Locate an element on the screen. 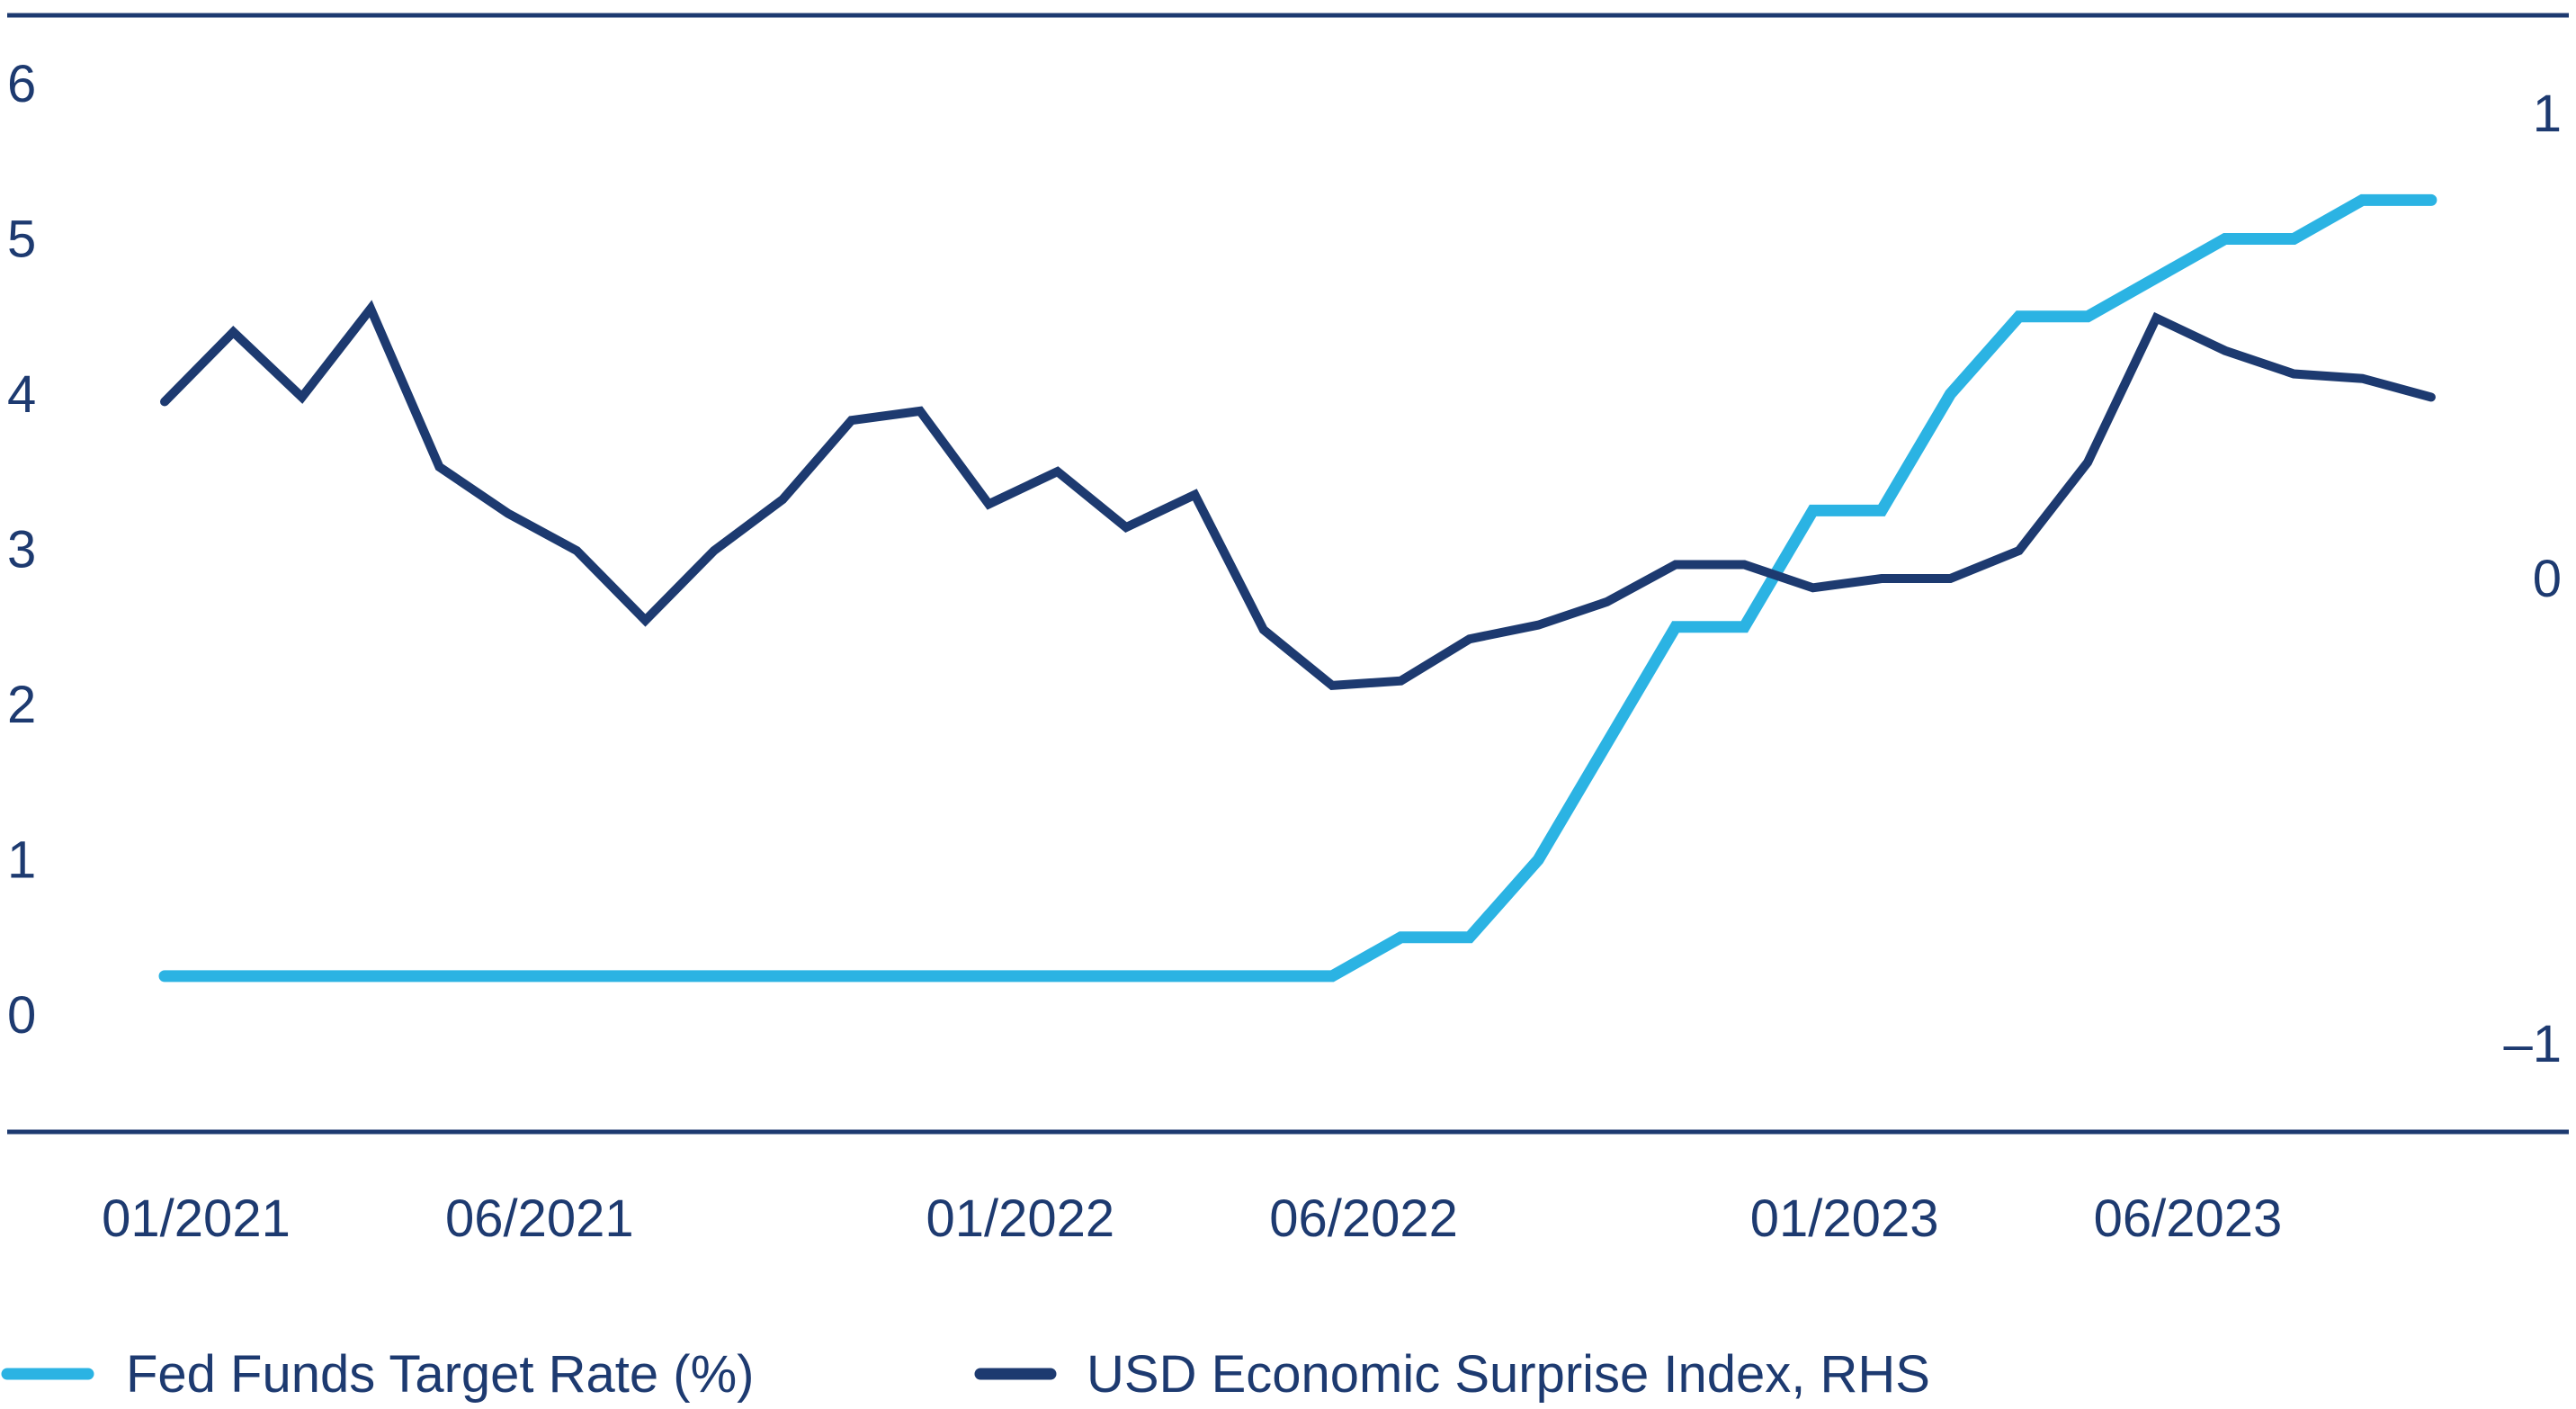 This screenshot has height=1409, width=2576. y-left-tick-label: 2 is located at coordinates (21, 705).